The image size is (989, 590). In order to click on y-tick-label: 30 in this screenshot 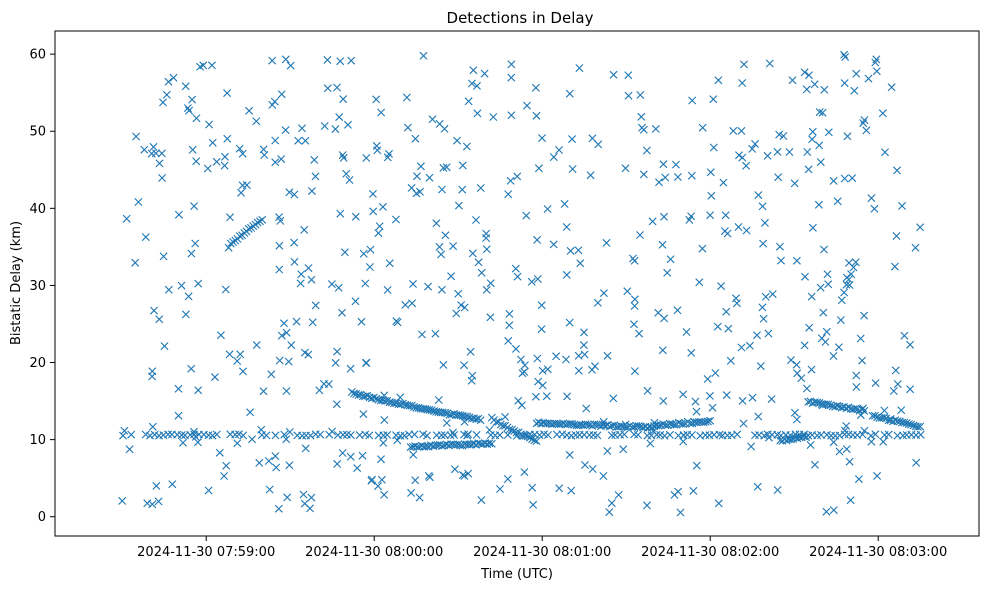, I will do `click(37, 286)`.